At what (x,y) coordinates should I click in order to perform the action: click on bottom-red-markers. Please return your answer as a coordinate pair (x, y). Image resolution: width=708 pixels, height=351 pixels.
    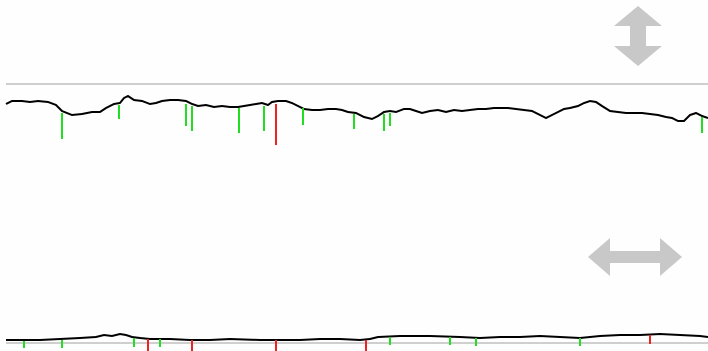
    Looking at the image, I should click on (399, 343).